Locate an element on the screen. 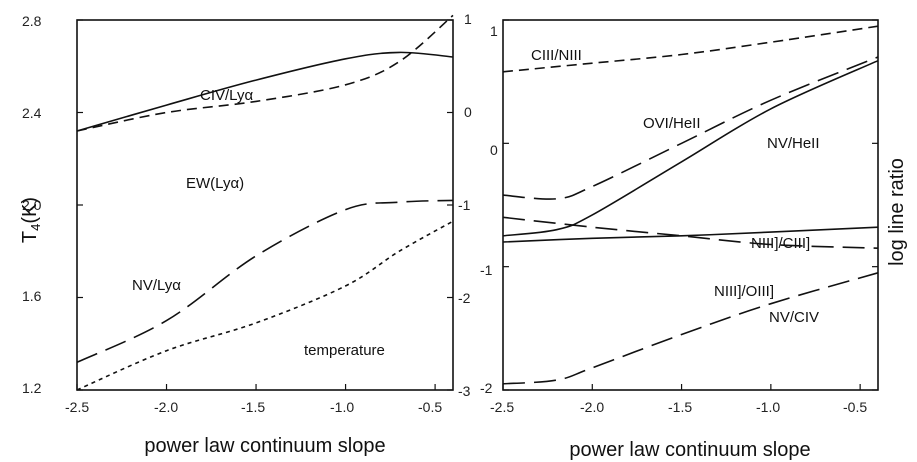 This screenshot has height=462, width=917. left-curve-civ-ly is located at coordinates (265, 91).